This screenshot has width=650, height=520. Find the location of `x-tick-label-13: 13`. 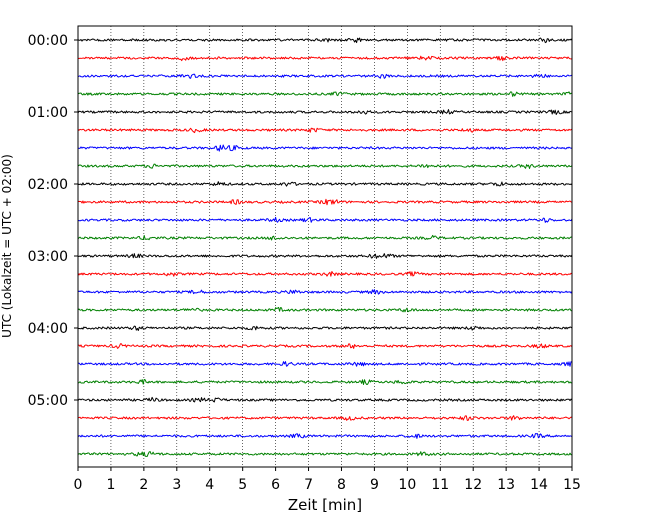

x-tick-label-13: 13 is located at coordinates (506, 485).